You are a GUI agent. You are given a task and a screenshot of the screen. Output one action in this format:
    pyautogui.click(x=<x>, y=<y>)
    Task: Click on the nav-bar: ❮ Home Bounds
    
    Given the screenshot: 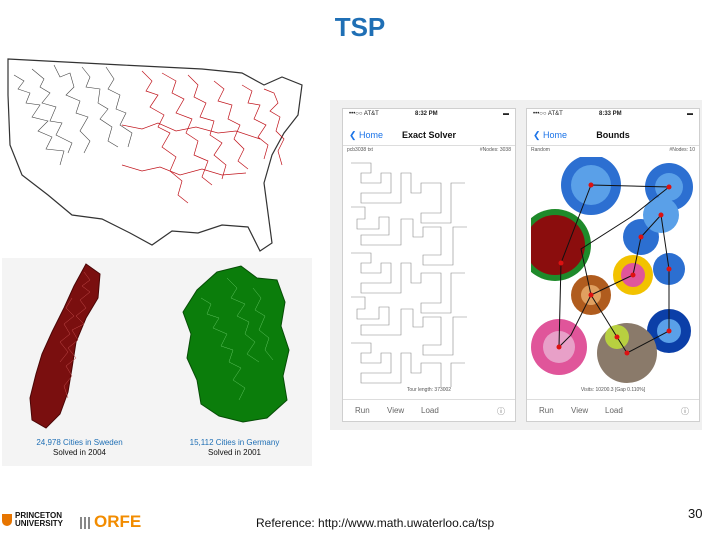 What is the action you would take?
    pyautogui.click(x=613, y=135)
    